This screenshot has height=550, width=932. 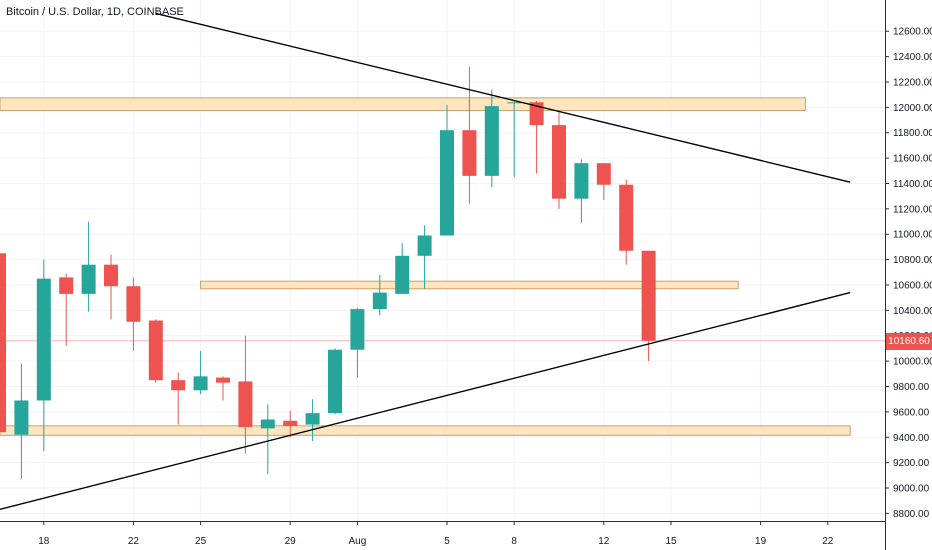 I want to click on x-tick-label: 12, so click(x=604, y=541).